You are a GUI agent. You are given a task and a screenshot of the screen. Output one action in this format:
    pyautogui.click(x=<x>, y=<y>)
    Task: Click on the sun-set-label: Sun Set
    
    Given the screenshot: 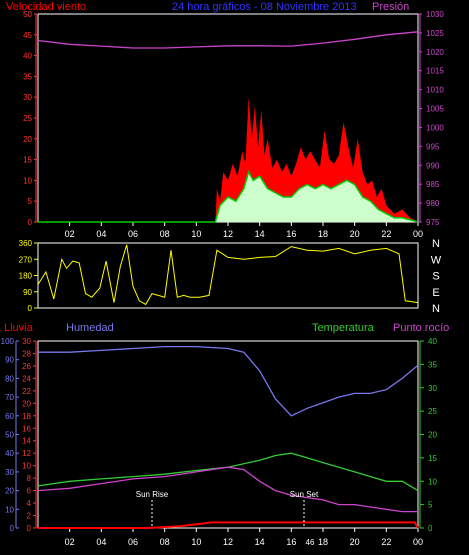 What is the action you would take?
    pyautogui.click(x=304, y=494)
    